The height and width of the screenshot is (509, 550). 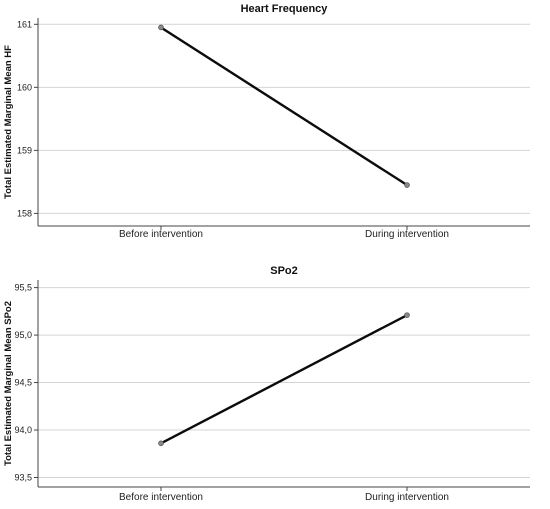 What do you see at coordinates (23, 383) in the screenshot?
I see `y-tick-label: 94,5` at bounding box center [23, 383].